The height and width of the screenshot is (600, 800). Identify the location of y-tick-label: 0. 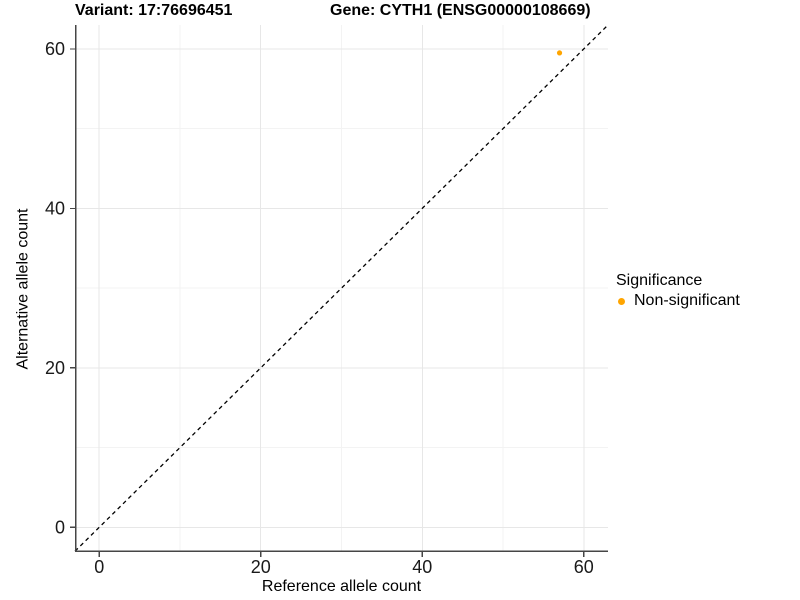
(60, 527).